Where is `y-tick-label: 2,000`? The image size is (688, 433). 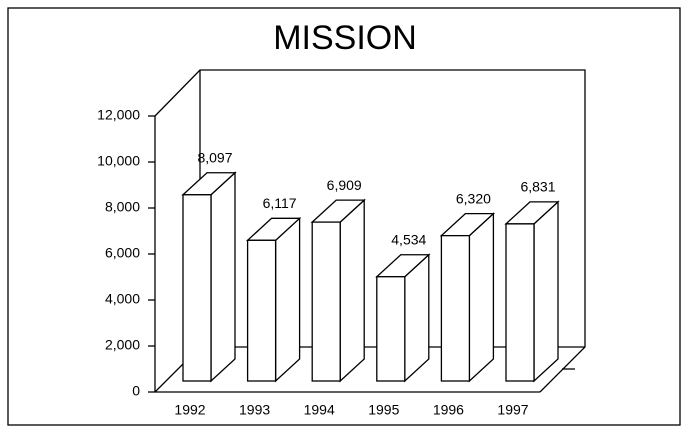 y-tick-label: 2,000 is located at coordinates (122, 345).